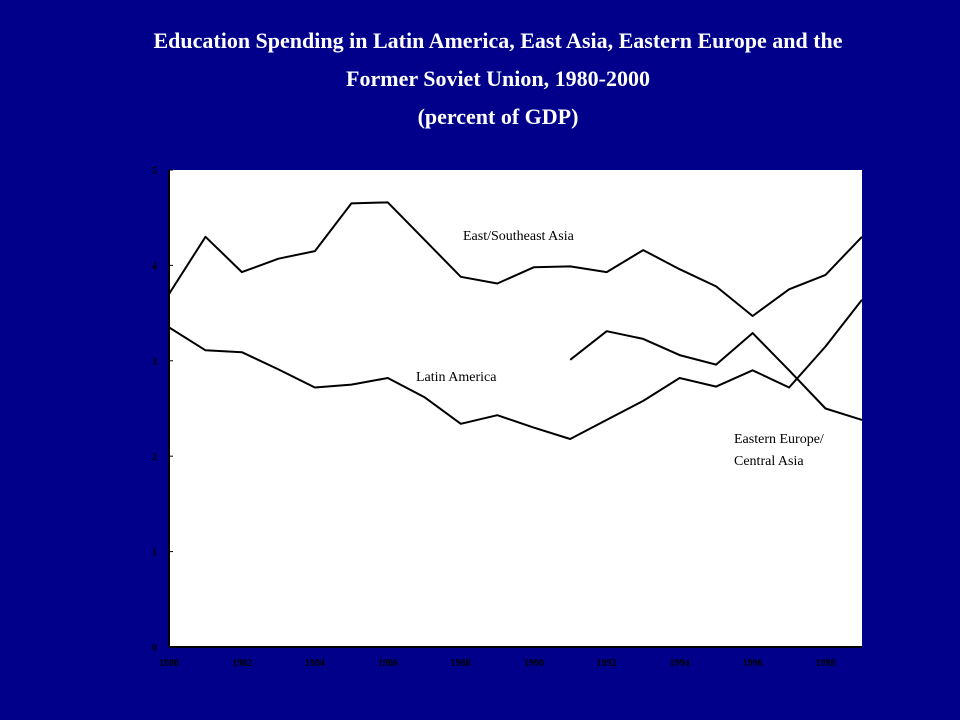  Describe the element at coordinates (154, 171) in the screenshot. I see `y-tick-label: 5` at that location.